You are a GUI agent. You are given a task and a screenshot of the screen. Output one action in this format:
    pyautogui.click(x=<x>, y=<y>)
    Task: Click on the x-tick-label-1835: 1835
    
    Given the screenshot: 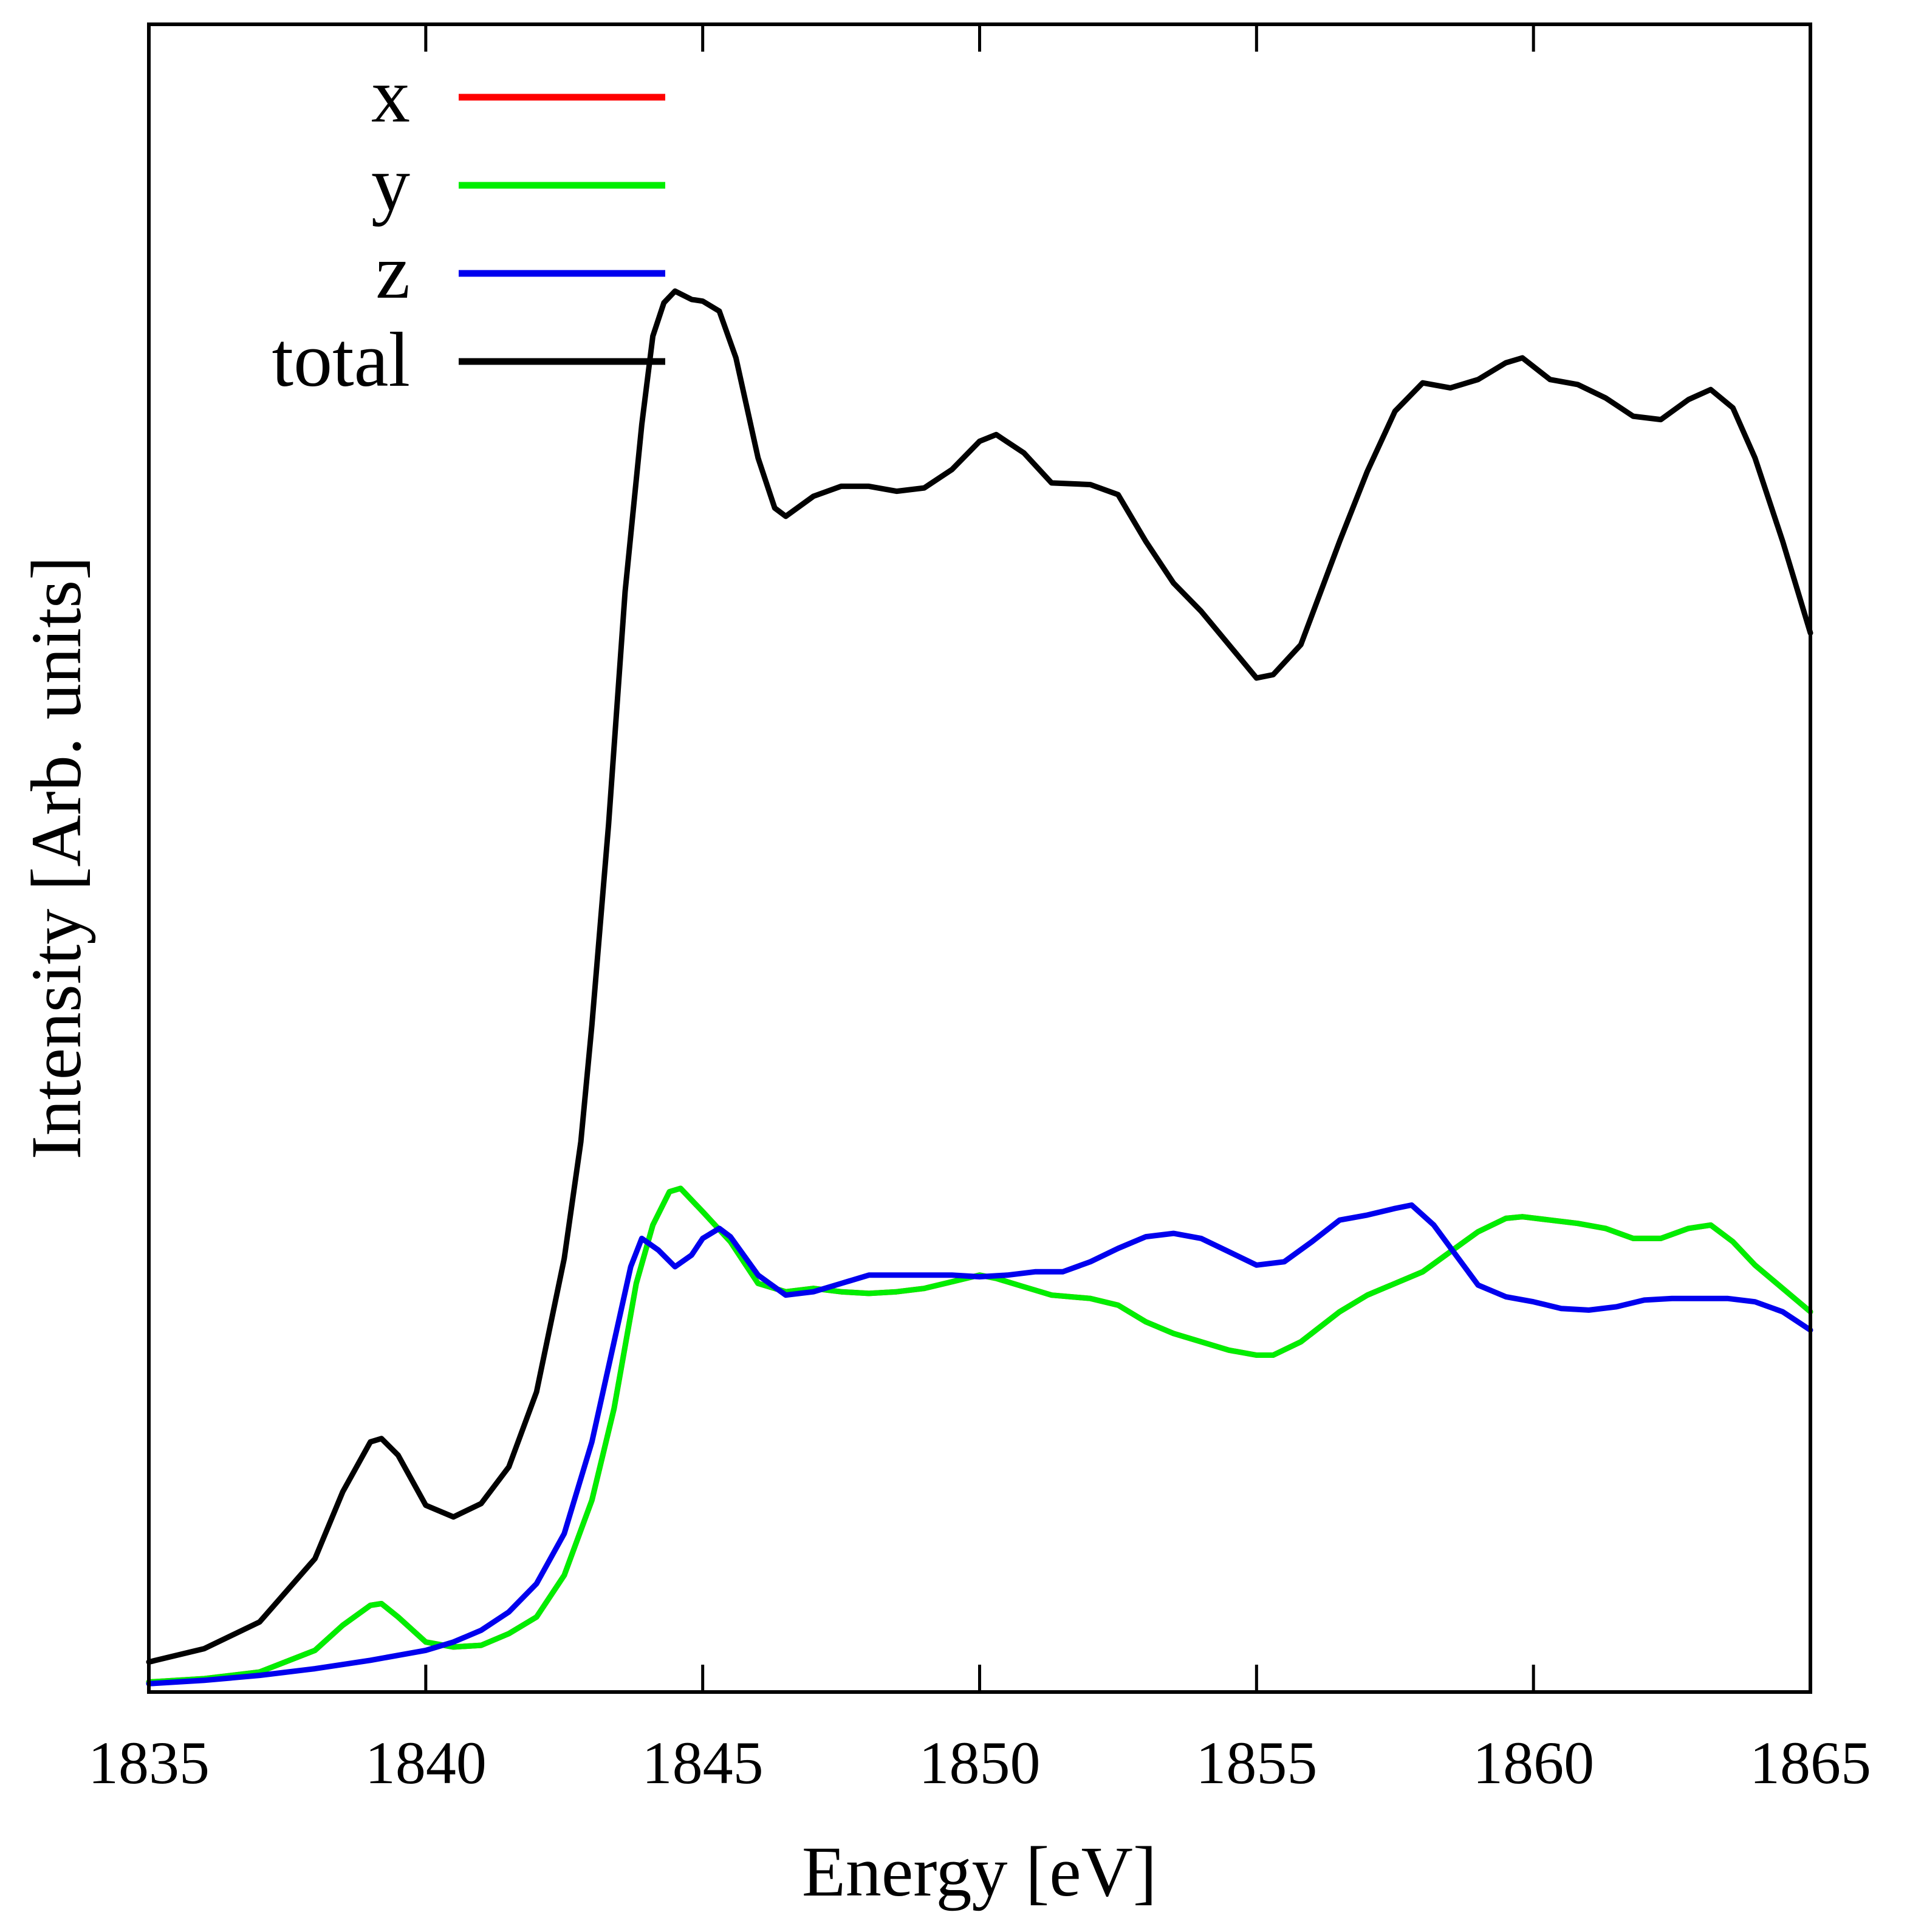 What is the action you would take?
    pyautogui.click(x=149, y=1763)
    